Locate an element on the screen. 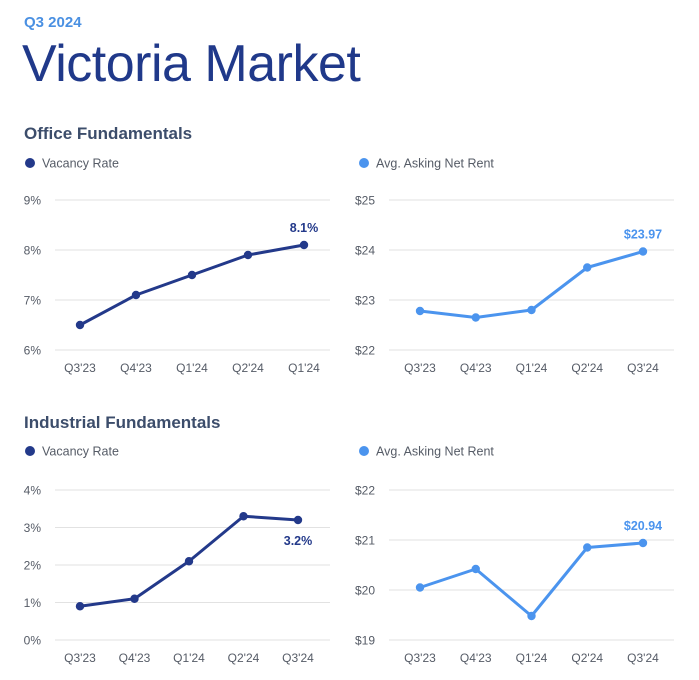 This screenshot has width=699, height=680. data-label: 3.2% is located at coordinates (298, 541).